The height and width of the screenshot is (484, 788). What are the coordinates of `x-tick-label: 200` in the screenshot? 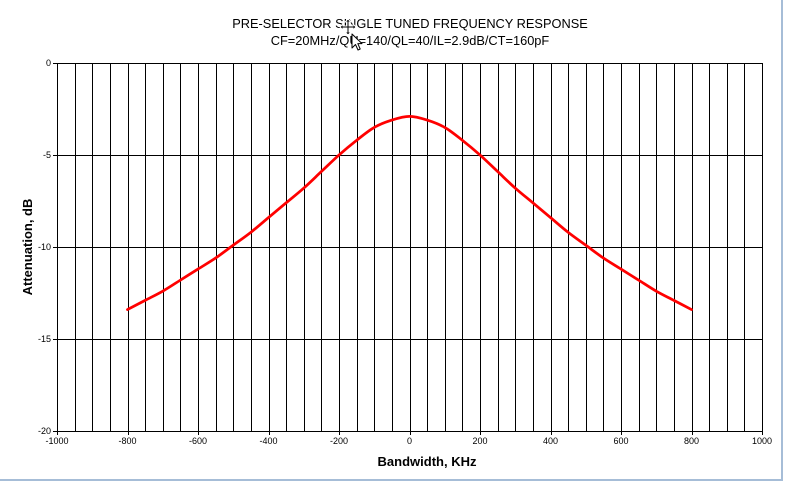 It's located at (479, 441).